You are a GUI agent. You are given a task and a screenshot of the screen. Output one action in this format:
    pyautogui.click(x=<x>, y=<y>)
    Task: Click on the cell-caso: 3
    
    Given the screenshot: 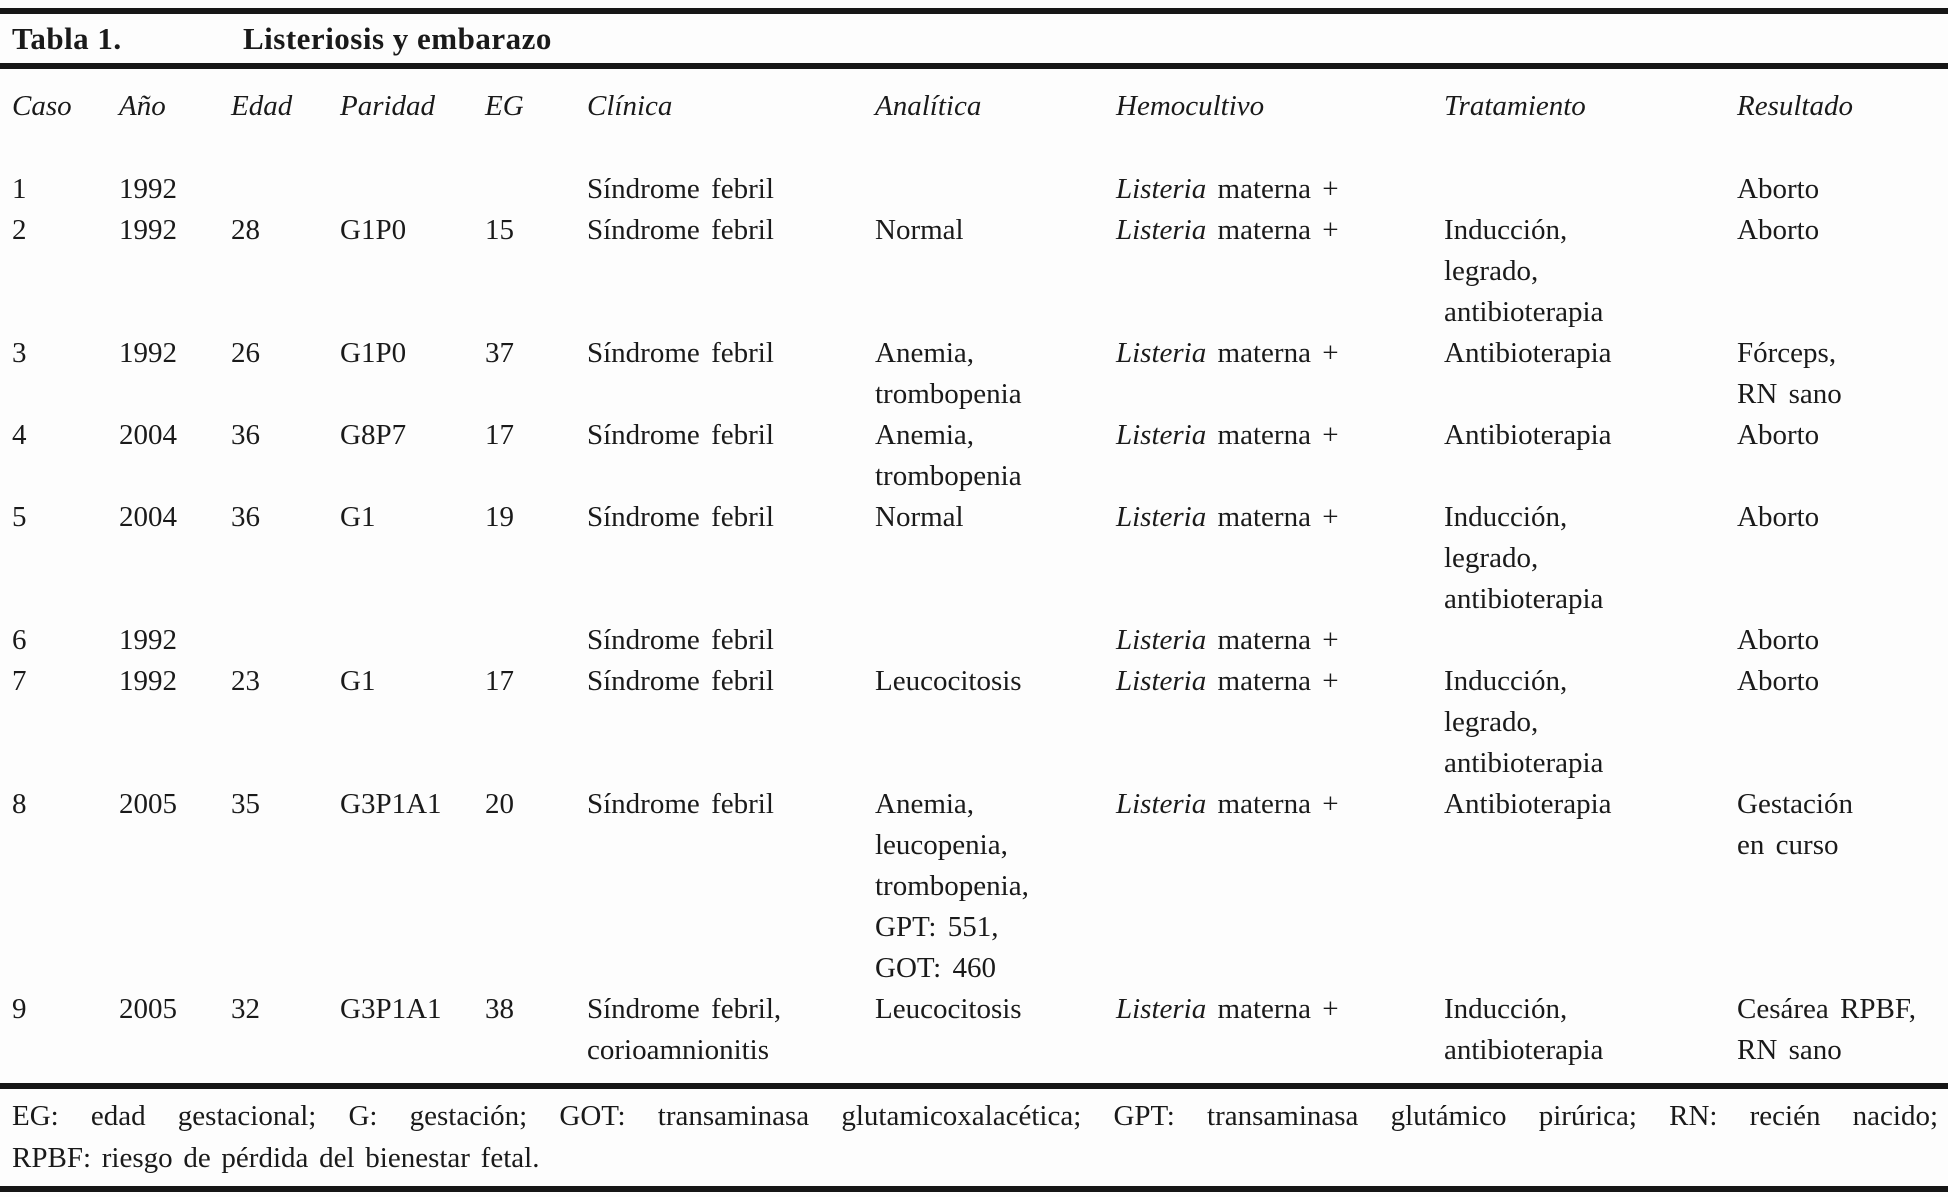 What is the action you would take?
    pyautogui.click(x=19, y=353)
    